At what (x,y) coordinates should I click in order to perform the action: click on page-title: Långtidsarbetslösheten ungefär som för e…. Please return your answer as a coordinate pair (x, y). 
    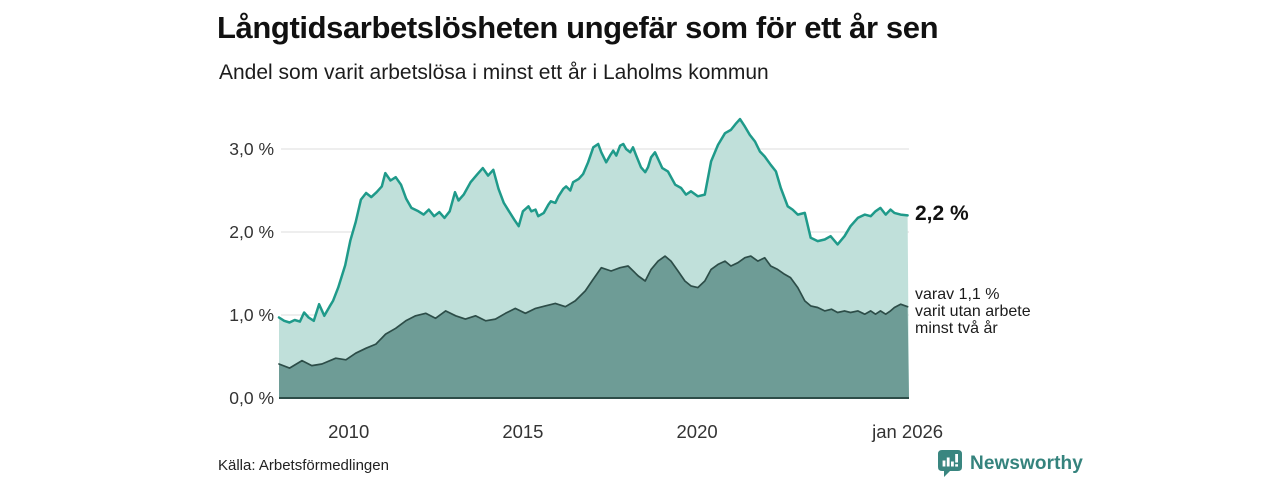
    Looking at the image, I should click on (578, 27).